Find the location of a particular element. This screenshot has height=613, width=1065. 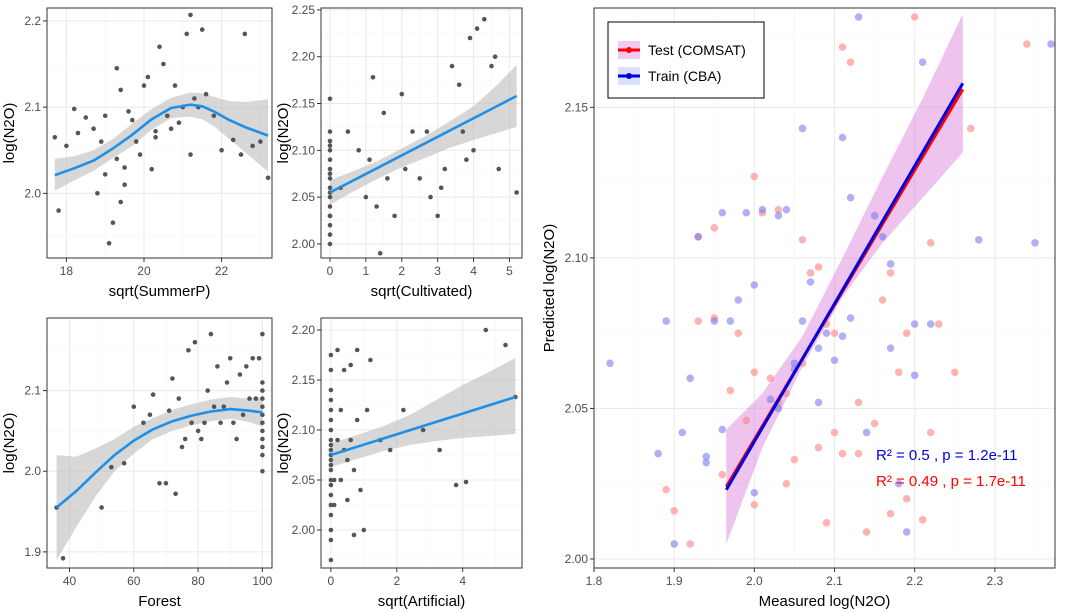

panel-summerp: 18 20 22 2.0 2.1 2.2 sqrt(SummerP) log(N2O) is located at coordinates (137, 153).